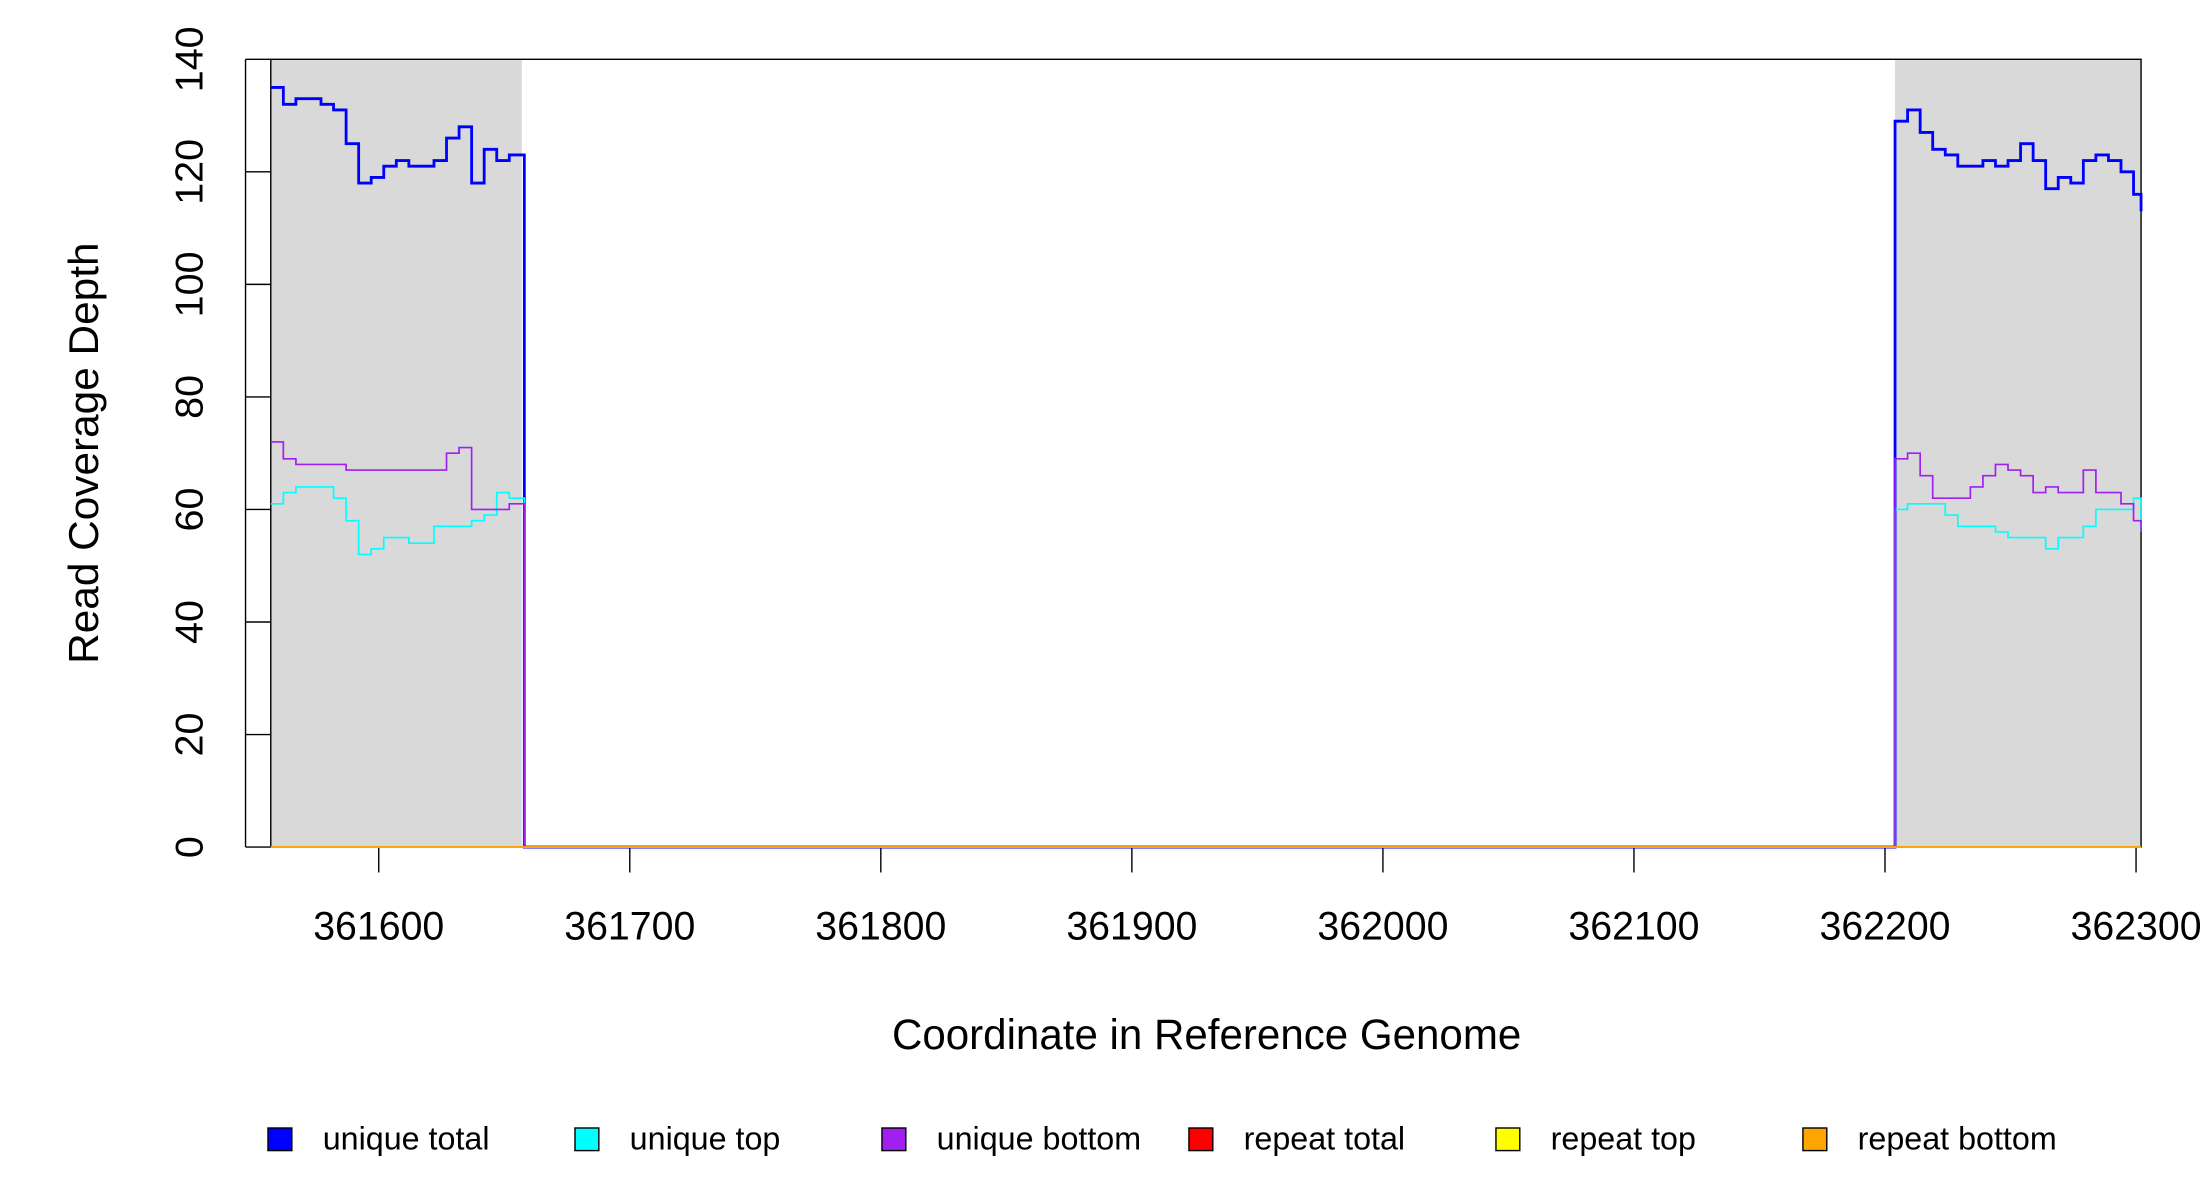 The height and width of the screenshot is (1200, 2200). I want to click on legend-label: repeat total, so click(1324, 1138).